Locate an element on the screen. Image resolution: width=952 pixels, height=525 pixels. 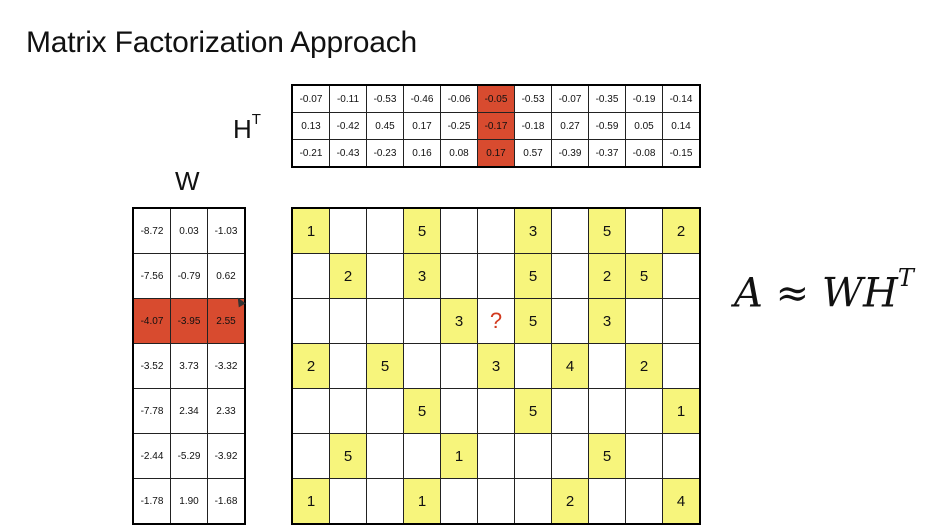
matrix-cell: -7.56 is located at coordinates (151, 276).